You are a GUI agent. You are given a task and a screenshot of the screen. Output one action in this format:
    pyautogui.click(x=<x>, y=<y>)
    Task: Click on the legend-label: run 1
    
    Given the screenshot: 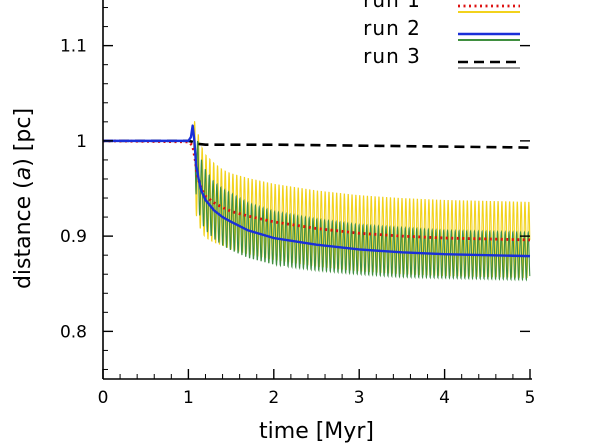 What is the action you would take?
    pyautogui.click(x=392, y=6)
    